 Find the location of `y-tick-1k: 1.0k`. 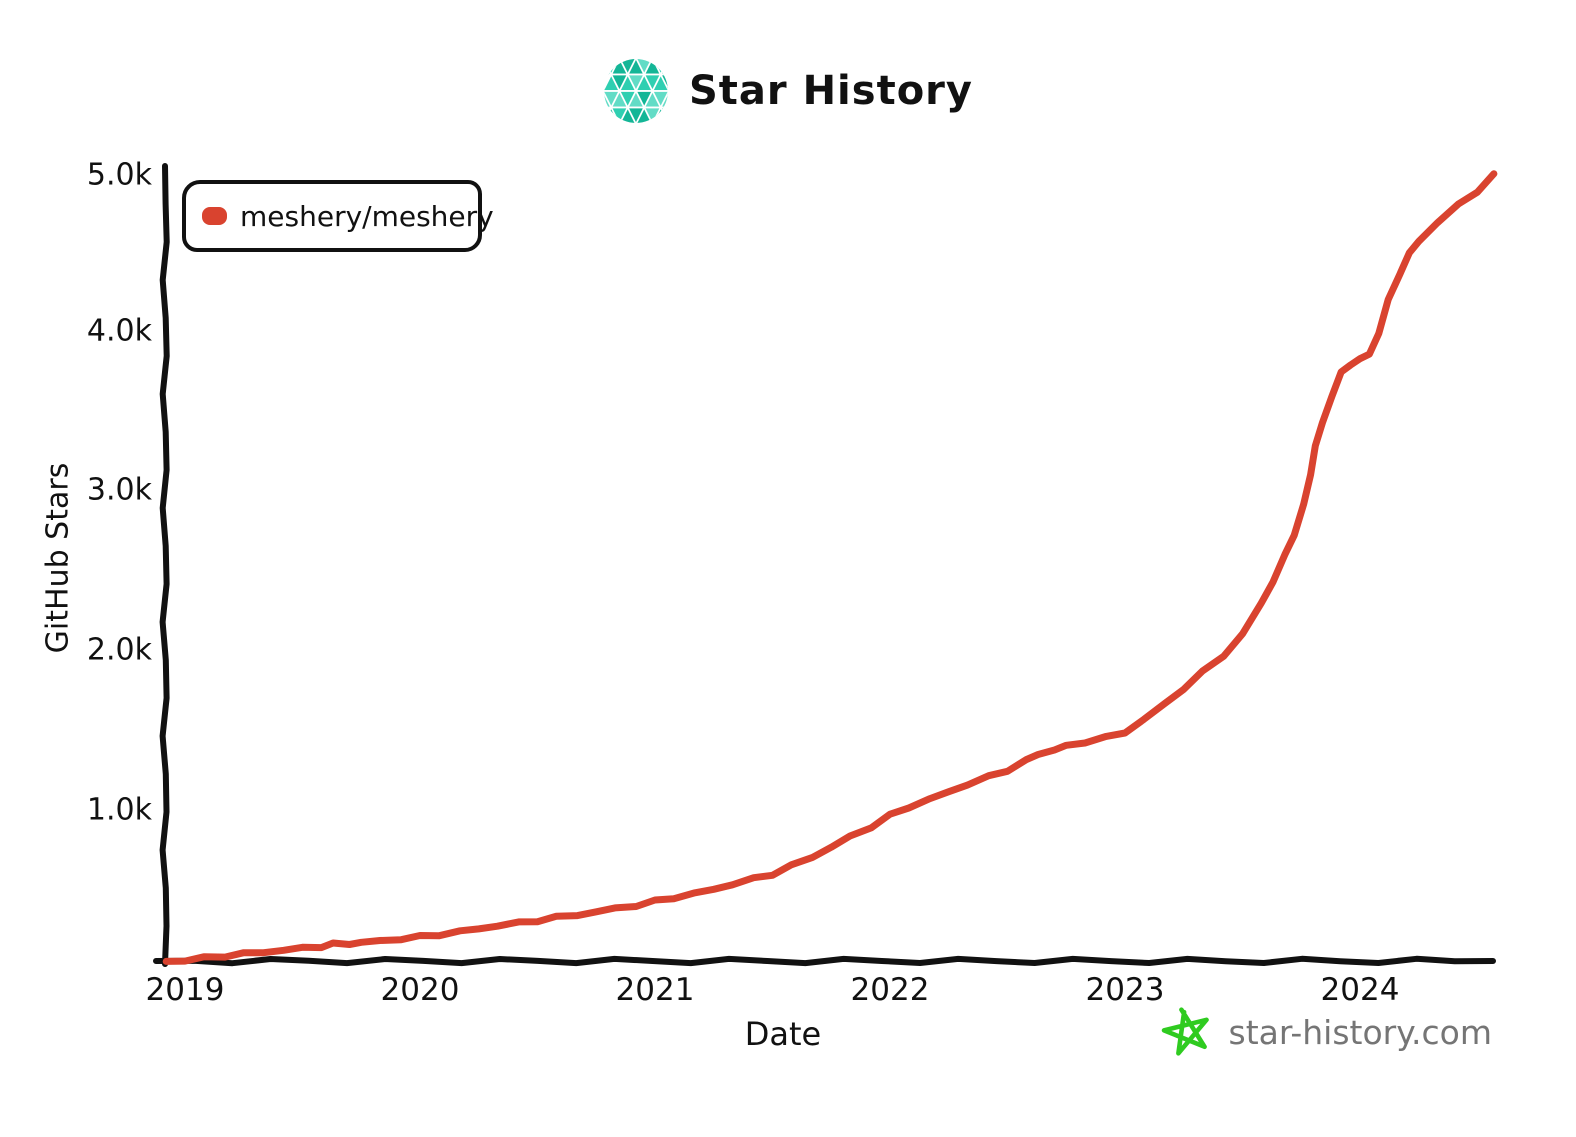

y-tick-1k: 1.0k is located at coordinates (119, 810).